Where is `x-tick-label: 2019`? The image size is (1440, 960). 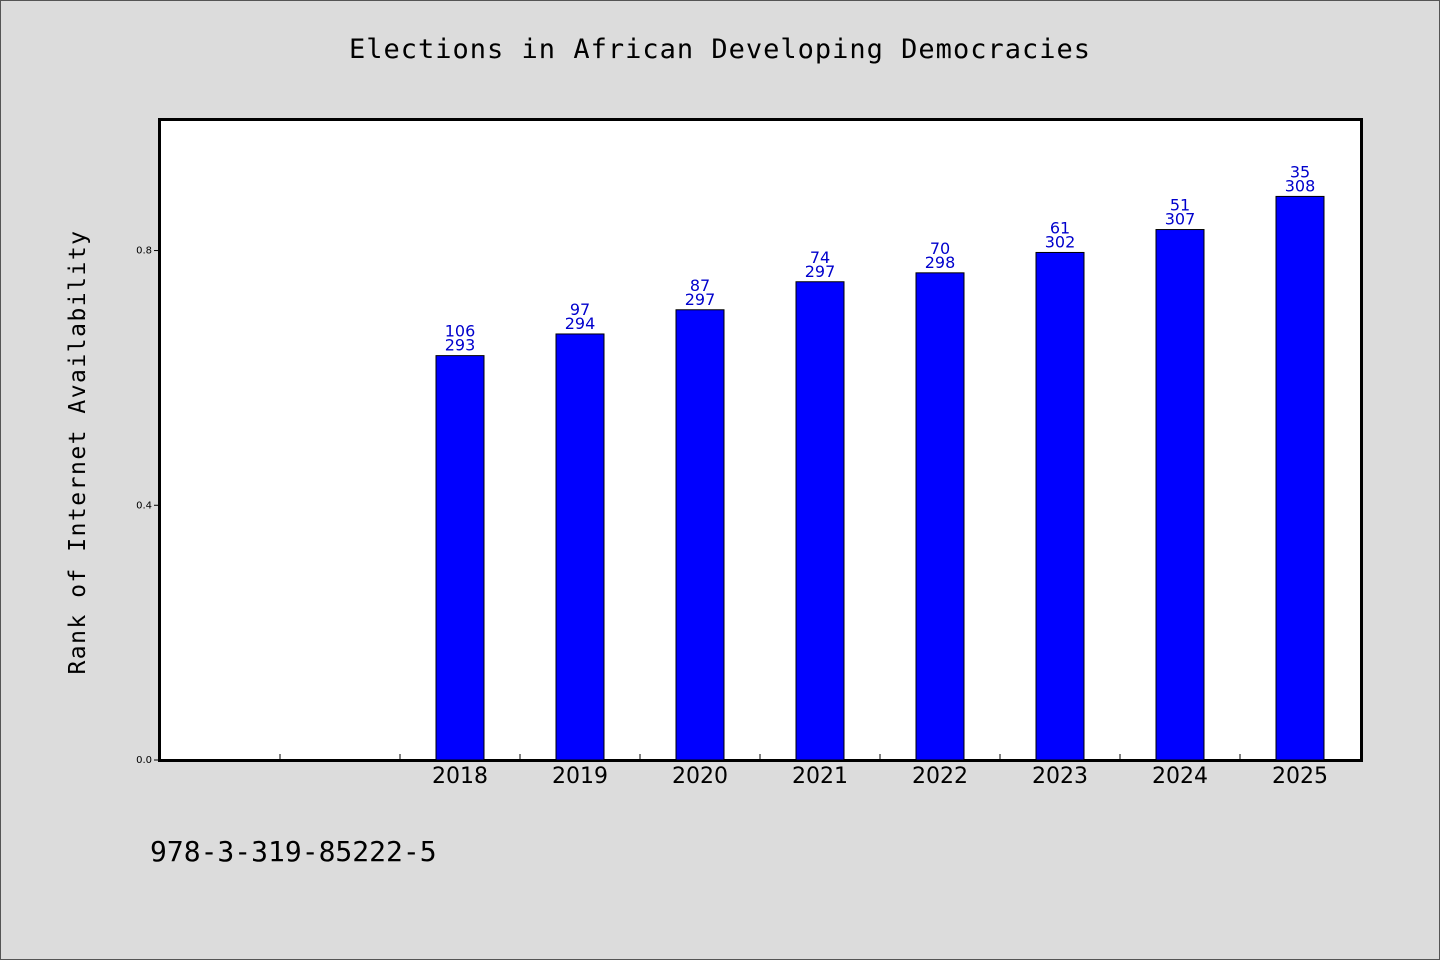
x-tick-label: 2019 is located at coordinates (580, 776).